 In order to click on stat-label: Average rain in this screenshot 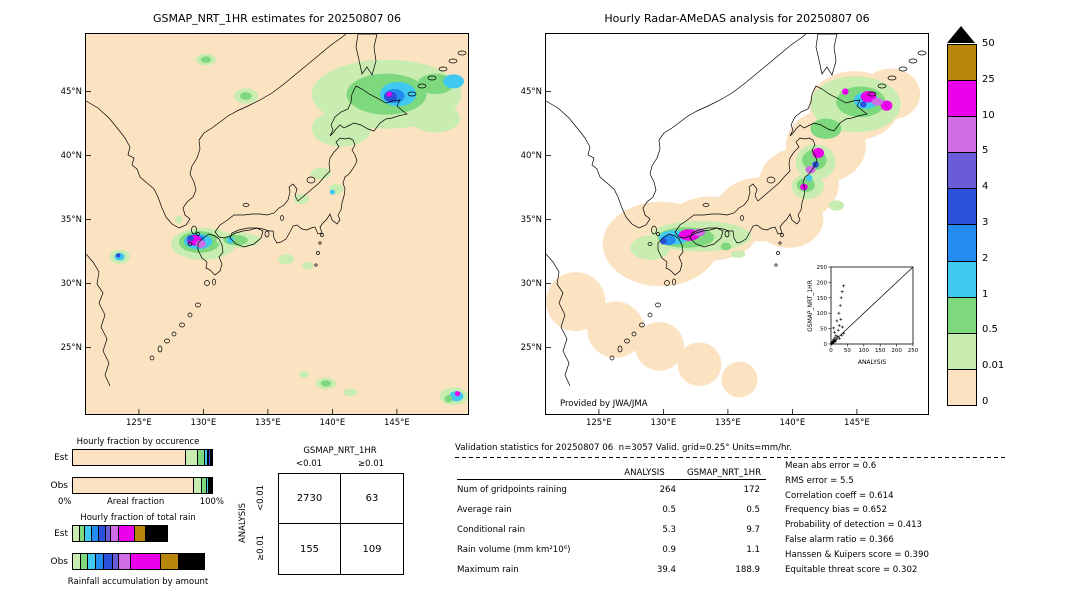, I will do `click(484, 510)`.